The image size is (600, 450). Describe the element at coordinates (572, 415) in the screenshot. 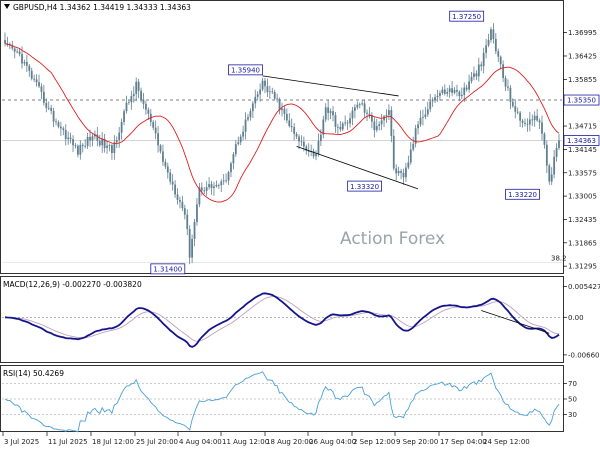

I see `rsi-y-tick-label: 30` at that location.